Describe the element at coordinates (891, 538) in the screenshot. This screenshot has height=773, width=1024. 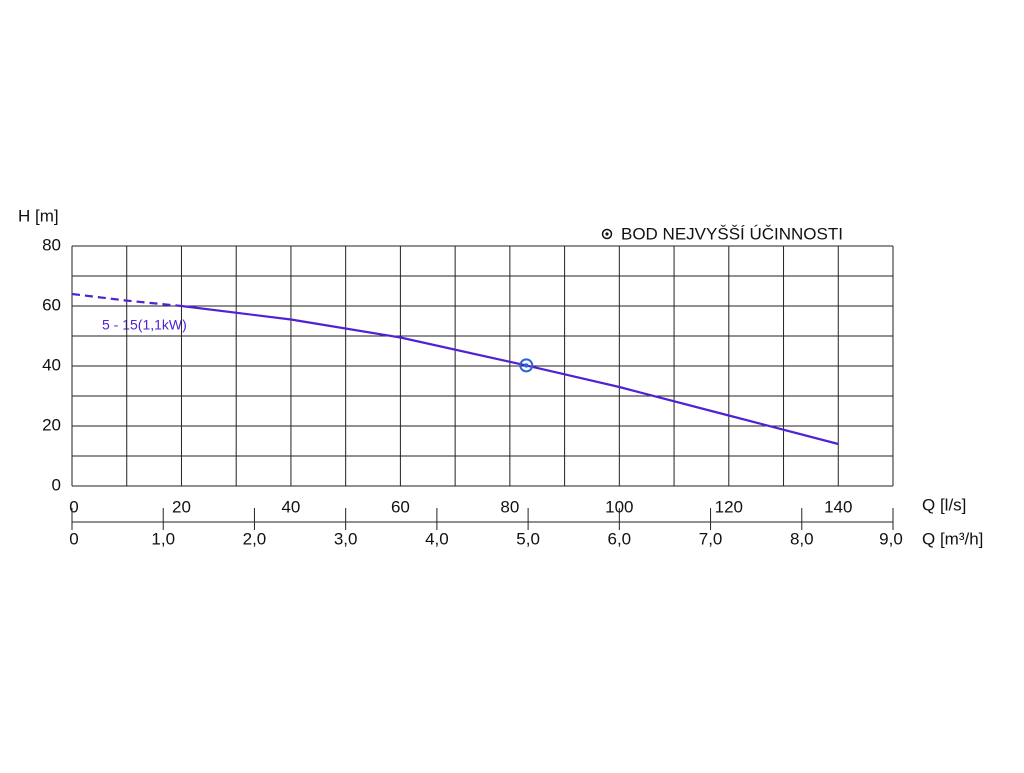
I see `x2-tick-label: 9,0` at that location.